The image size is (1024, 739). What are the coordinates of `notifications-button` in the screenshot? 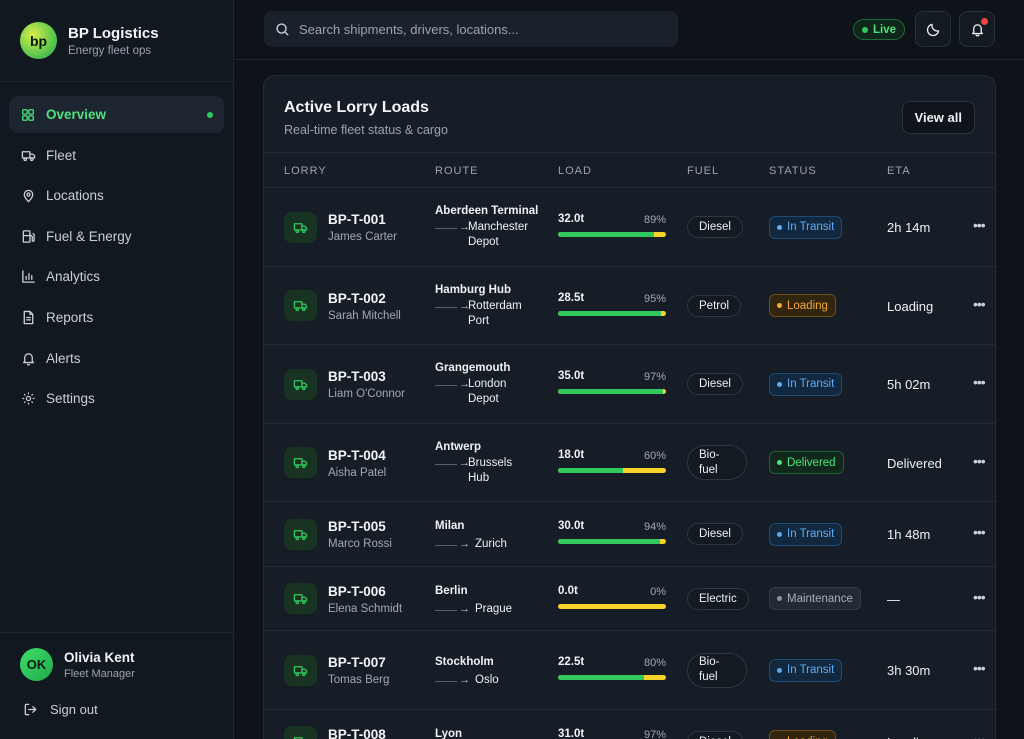 It's located at (977, 29).